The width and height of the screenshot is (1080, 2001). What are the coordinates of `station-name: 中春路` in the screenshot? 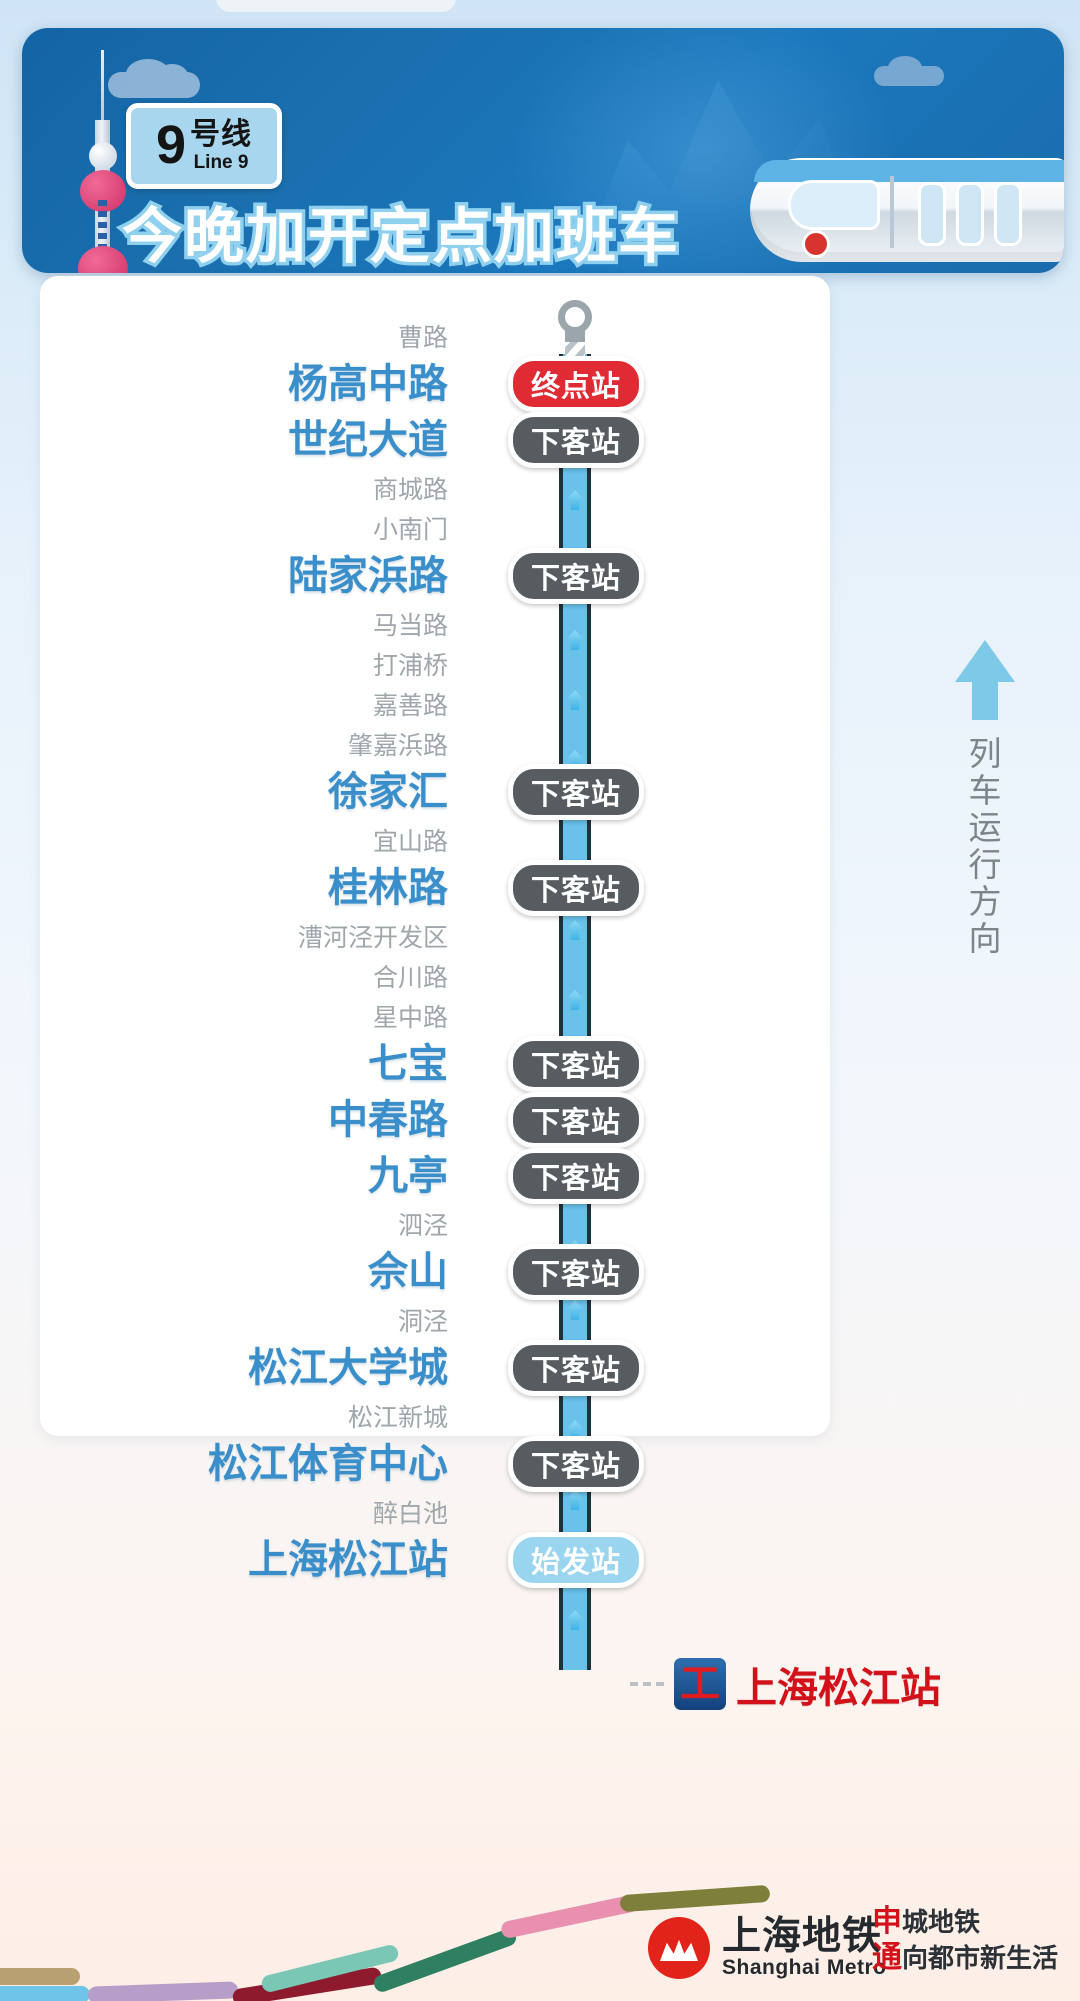 It's located at (388, 1120).